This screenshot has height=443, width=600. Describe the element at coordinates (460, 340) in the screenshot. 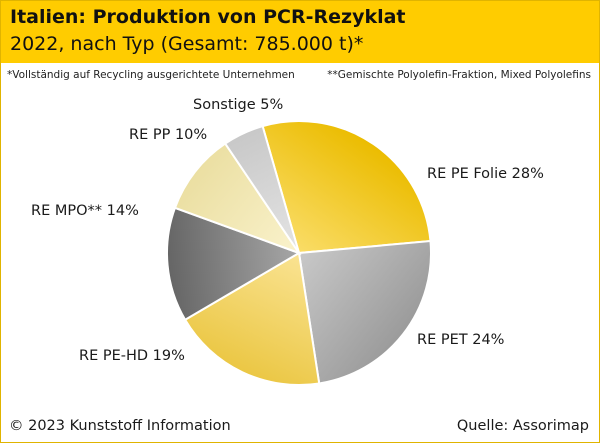

I see `slice-label-re-pet: RE PET 24%` at that location.